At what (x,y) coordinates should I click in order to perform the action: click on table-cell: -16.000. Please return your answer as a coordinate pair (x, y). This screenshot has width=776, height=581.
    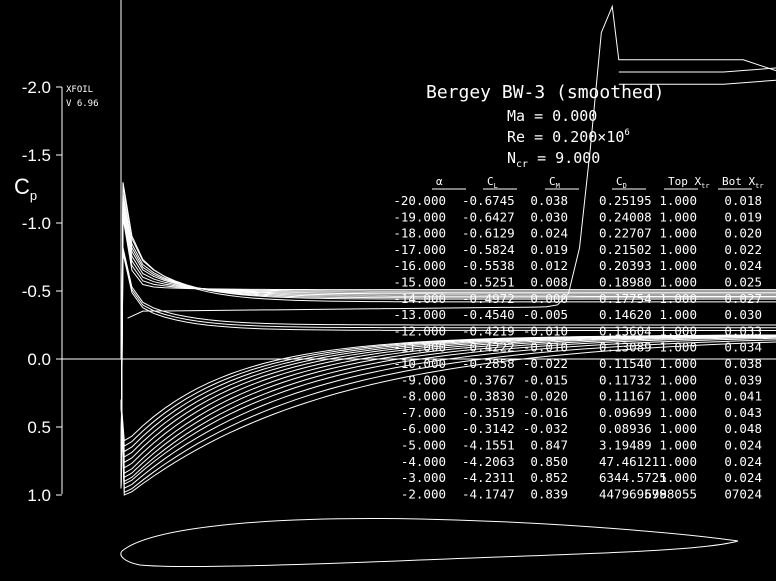
    Looking at the image, I should click on (419, 265).